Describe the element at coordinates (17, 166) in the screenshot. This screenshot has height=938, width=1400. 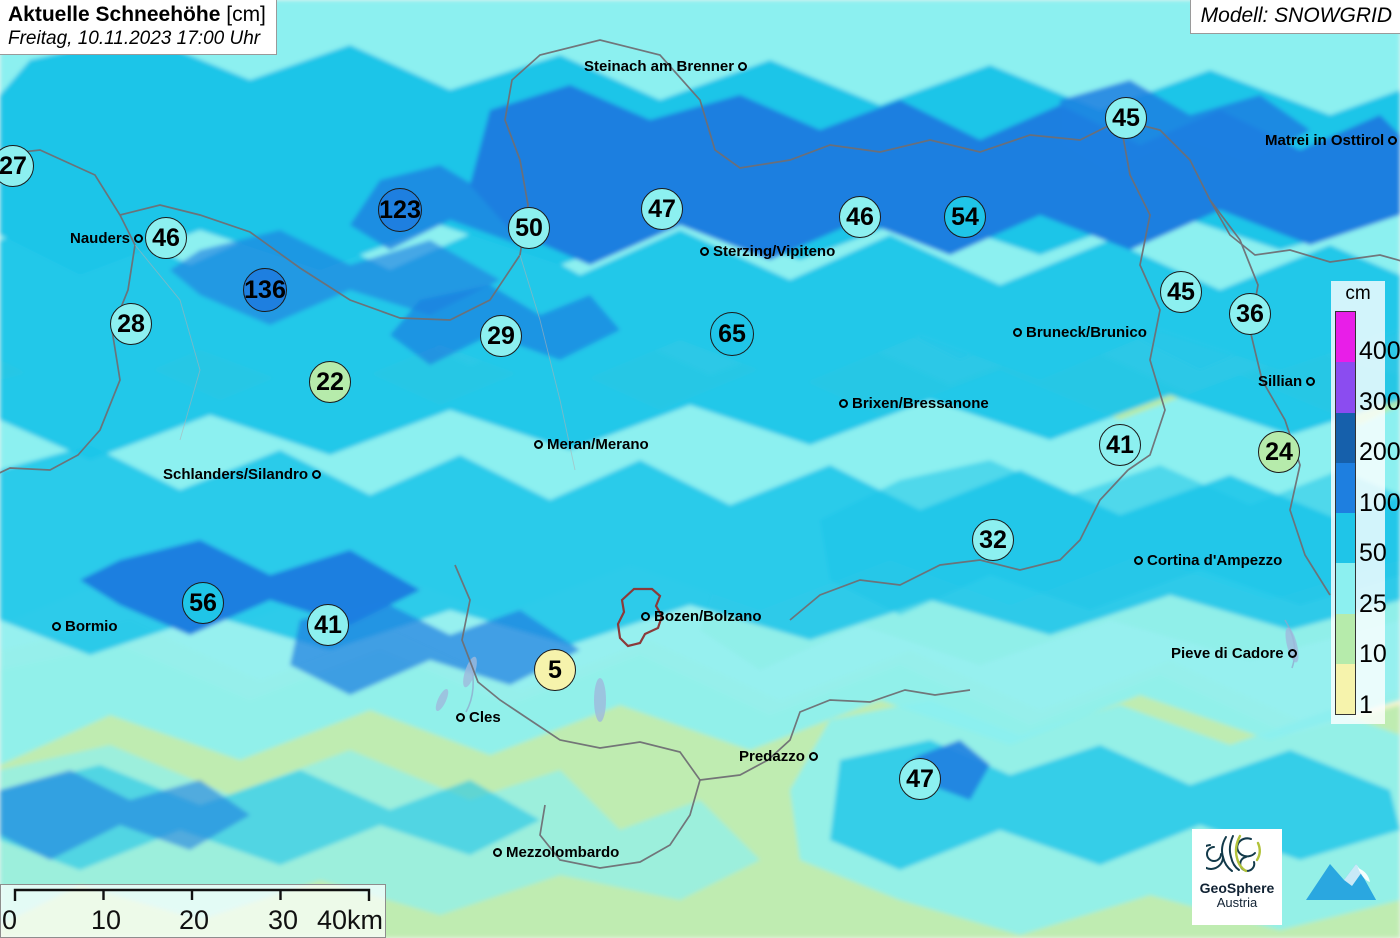
I see `station-marker: 27` at that location.